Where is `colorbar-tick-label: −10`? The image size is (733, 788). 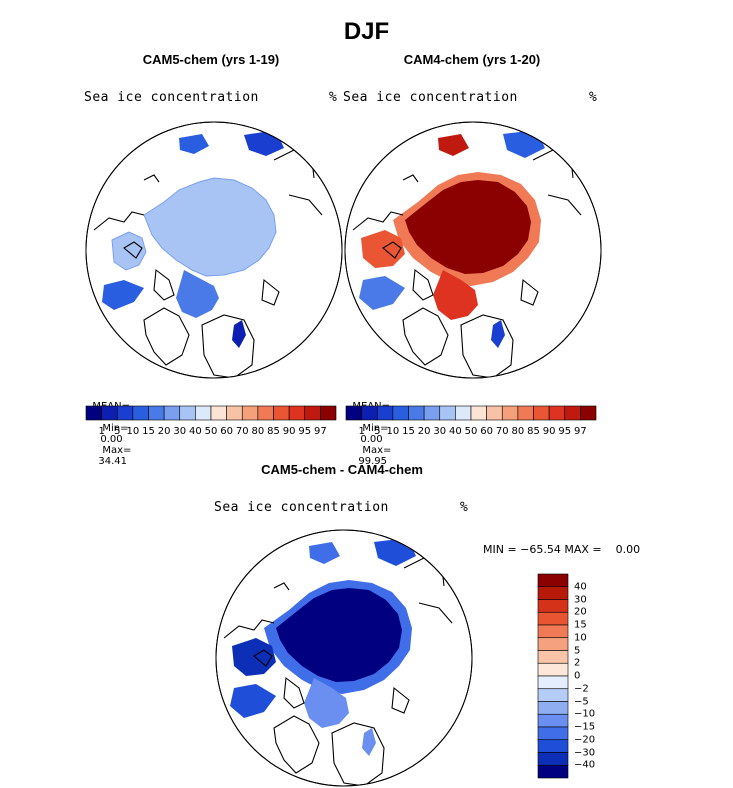
colorbar-tick-label: −10 is located at coordinates (585, 714).